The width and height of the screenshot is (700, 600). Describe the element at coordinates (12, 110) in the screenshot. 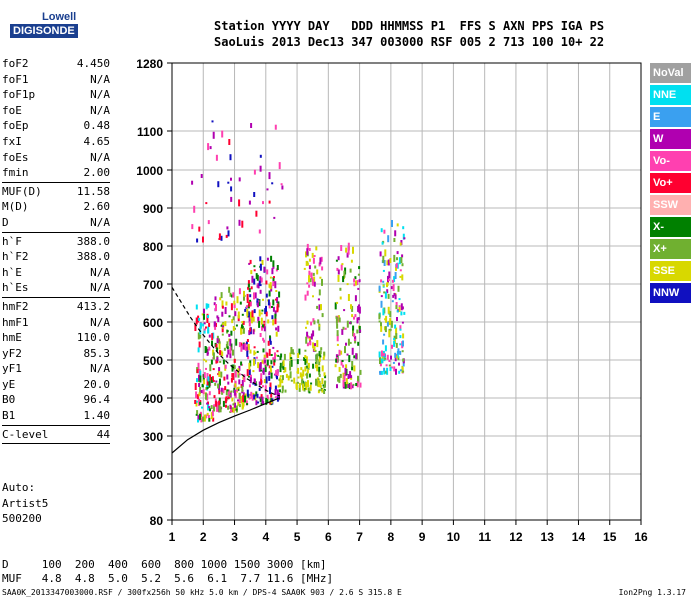

I see `parameter-label: foE` at that location.